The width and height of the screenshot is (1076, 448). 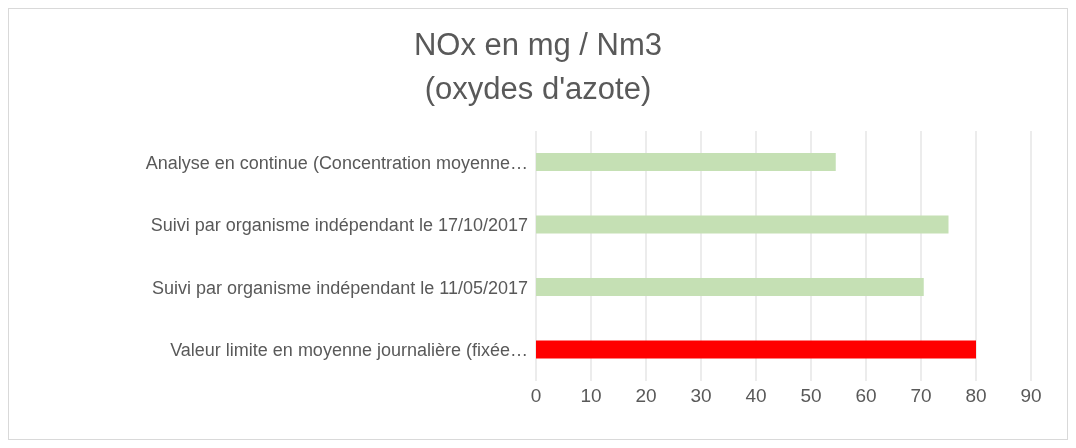 What do you see at coordinates (1031, 396) in the screenshot?
I see `x-tick-label: 90` at bounding box center [1031, 396].